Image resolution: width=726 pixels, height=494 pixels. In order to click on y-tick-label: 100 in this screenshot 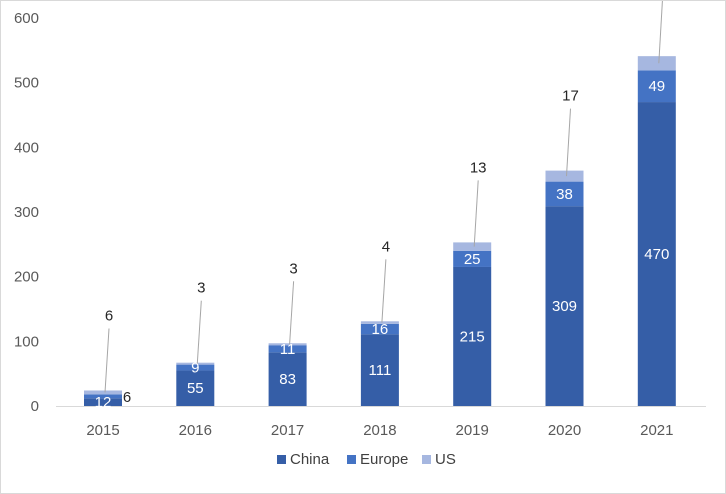, I will do `click(26, 341)`.